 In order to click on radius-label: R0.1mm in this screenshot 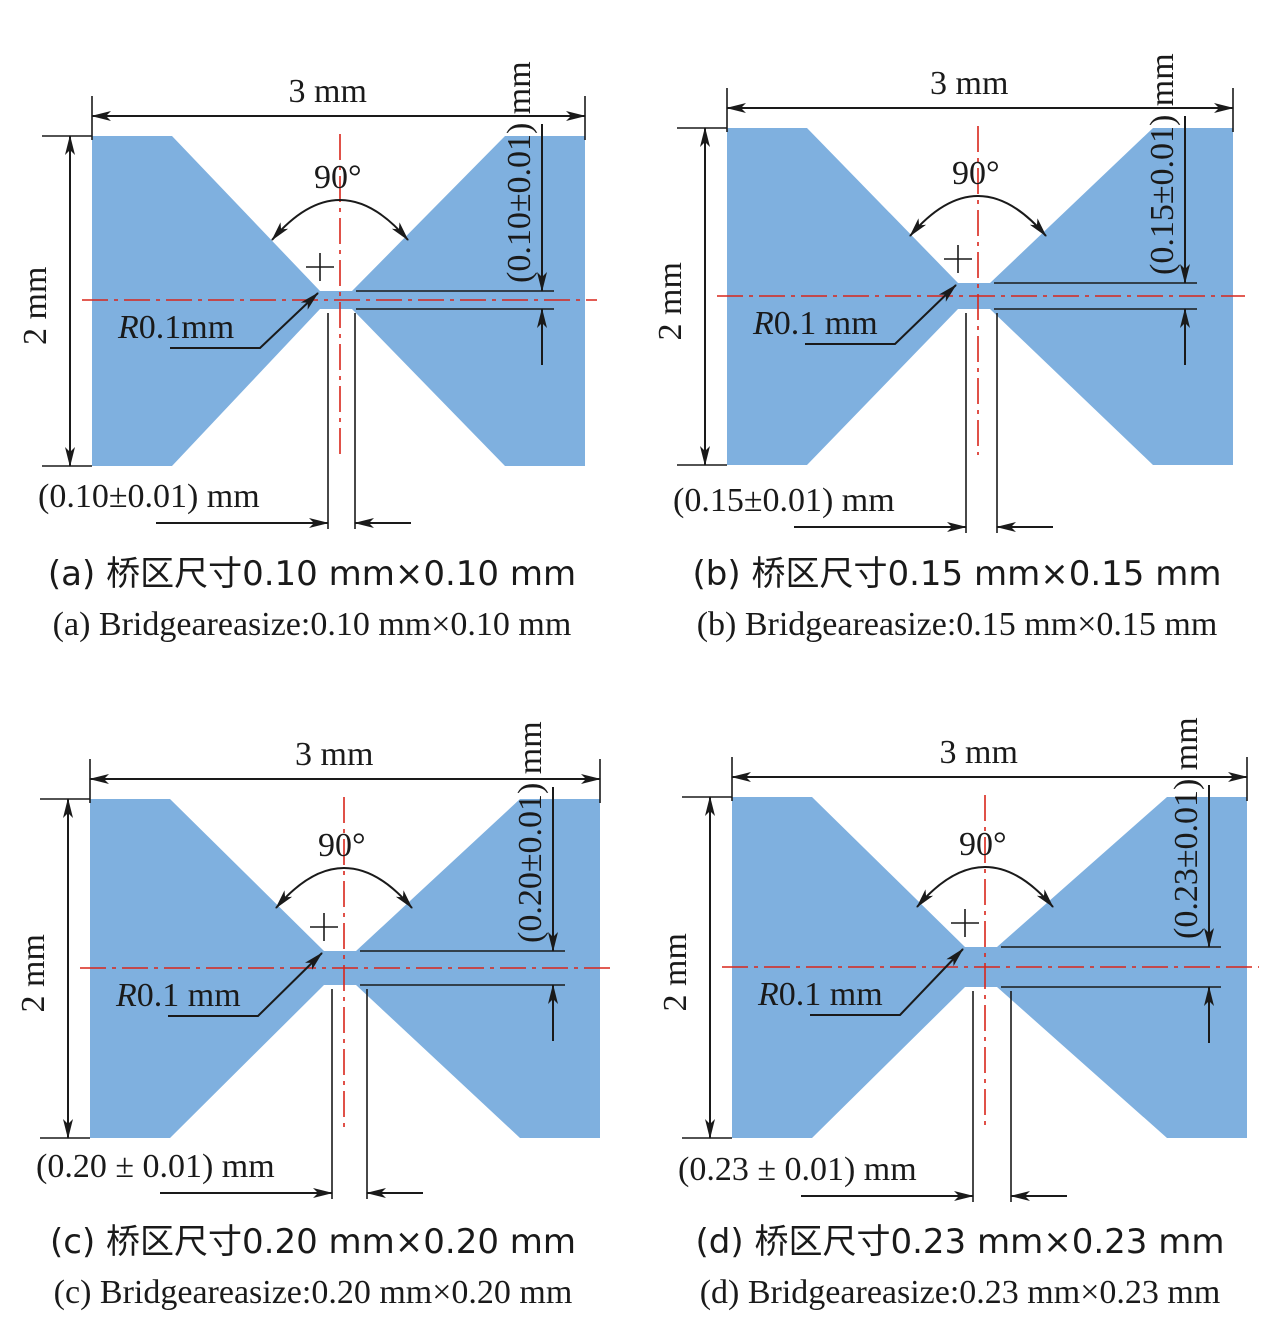, I will do `click(175, 327)`.